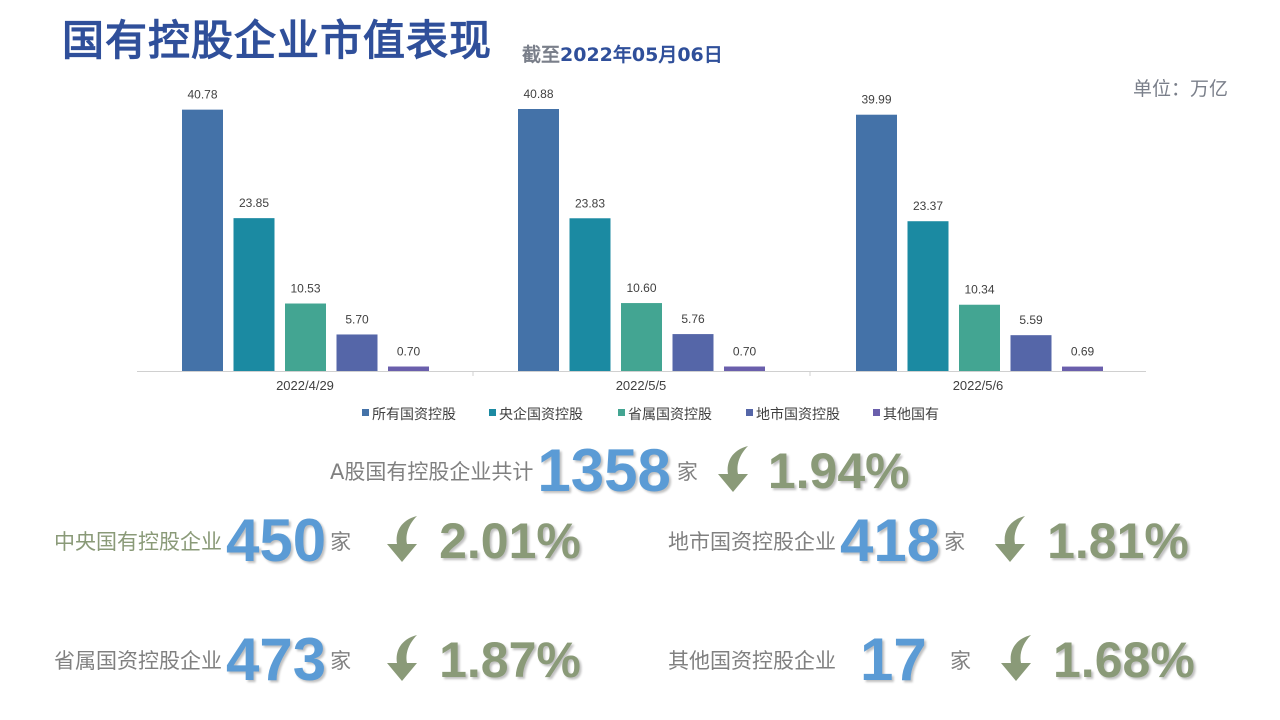 This screenshot has height=720, width=1280. What do you see at coordinates (911, 415) in the screenshot?
I see `legend-entry: 其他国有` at bounding box center [911, 415].